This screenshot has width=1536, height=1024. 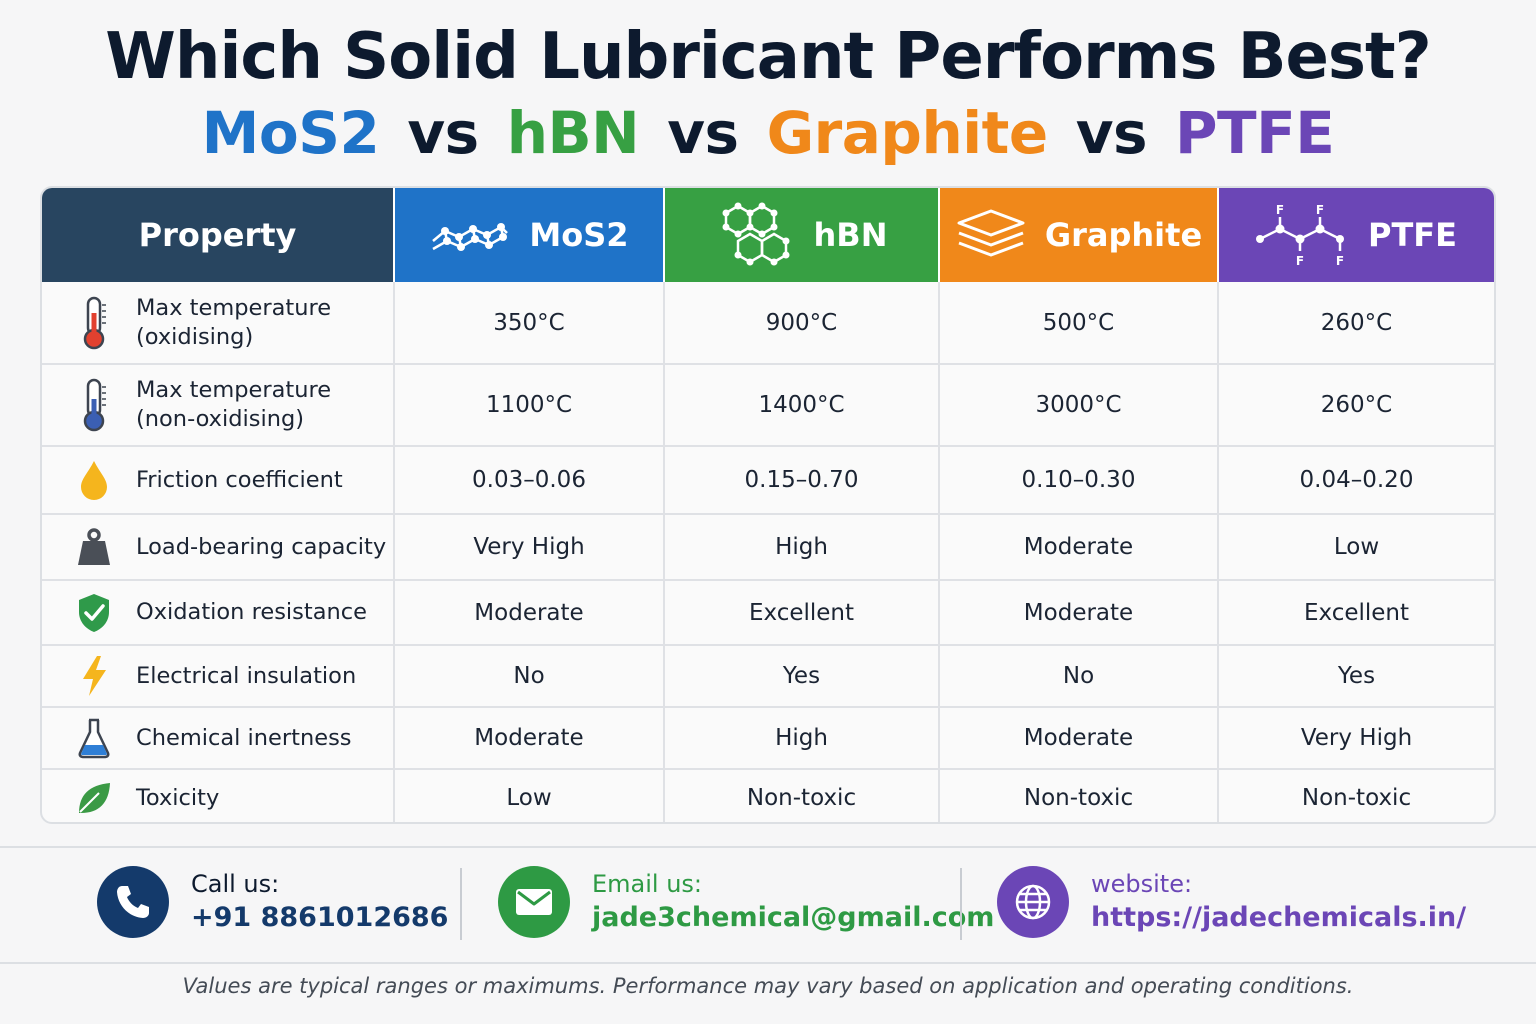 I want to click on value-mos2: 350°C, so click(x=530, y=322).